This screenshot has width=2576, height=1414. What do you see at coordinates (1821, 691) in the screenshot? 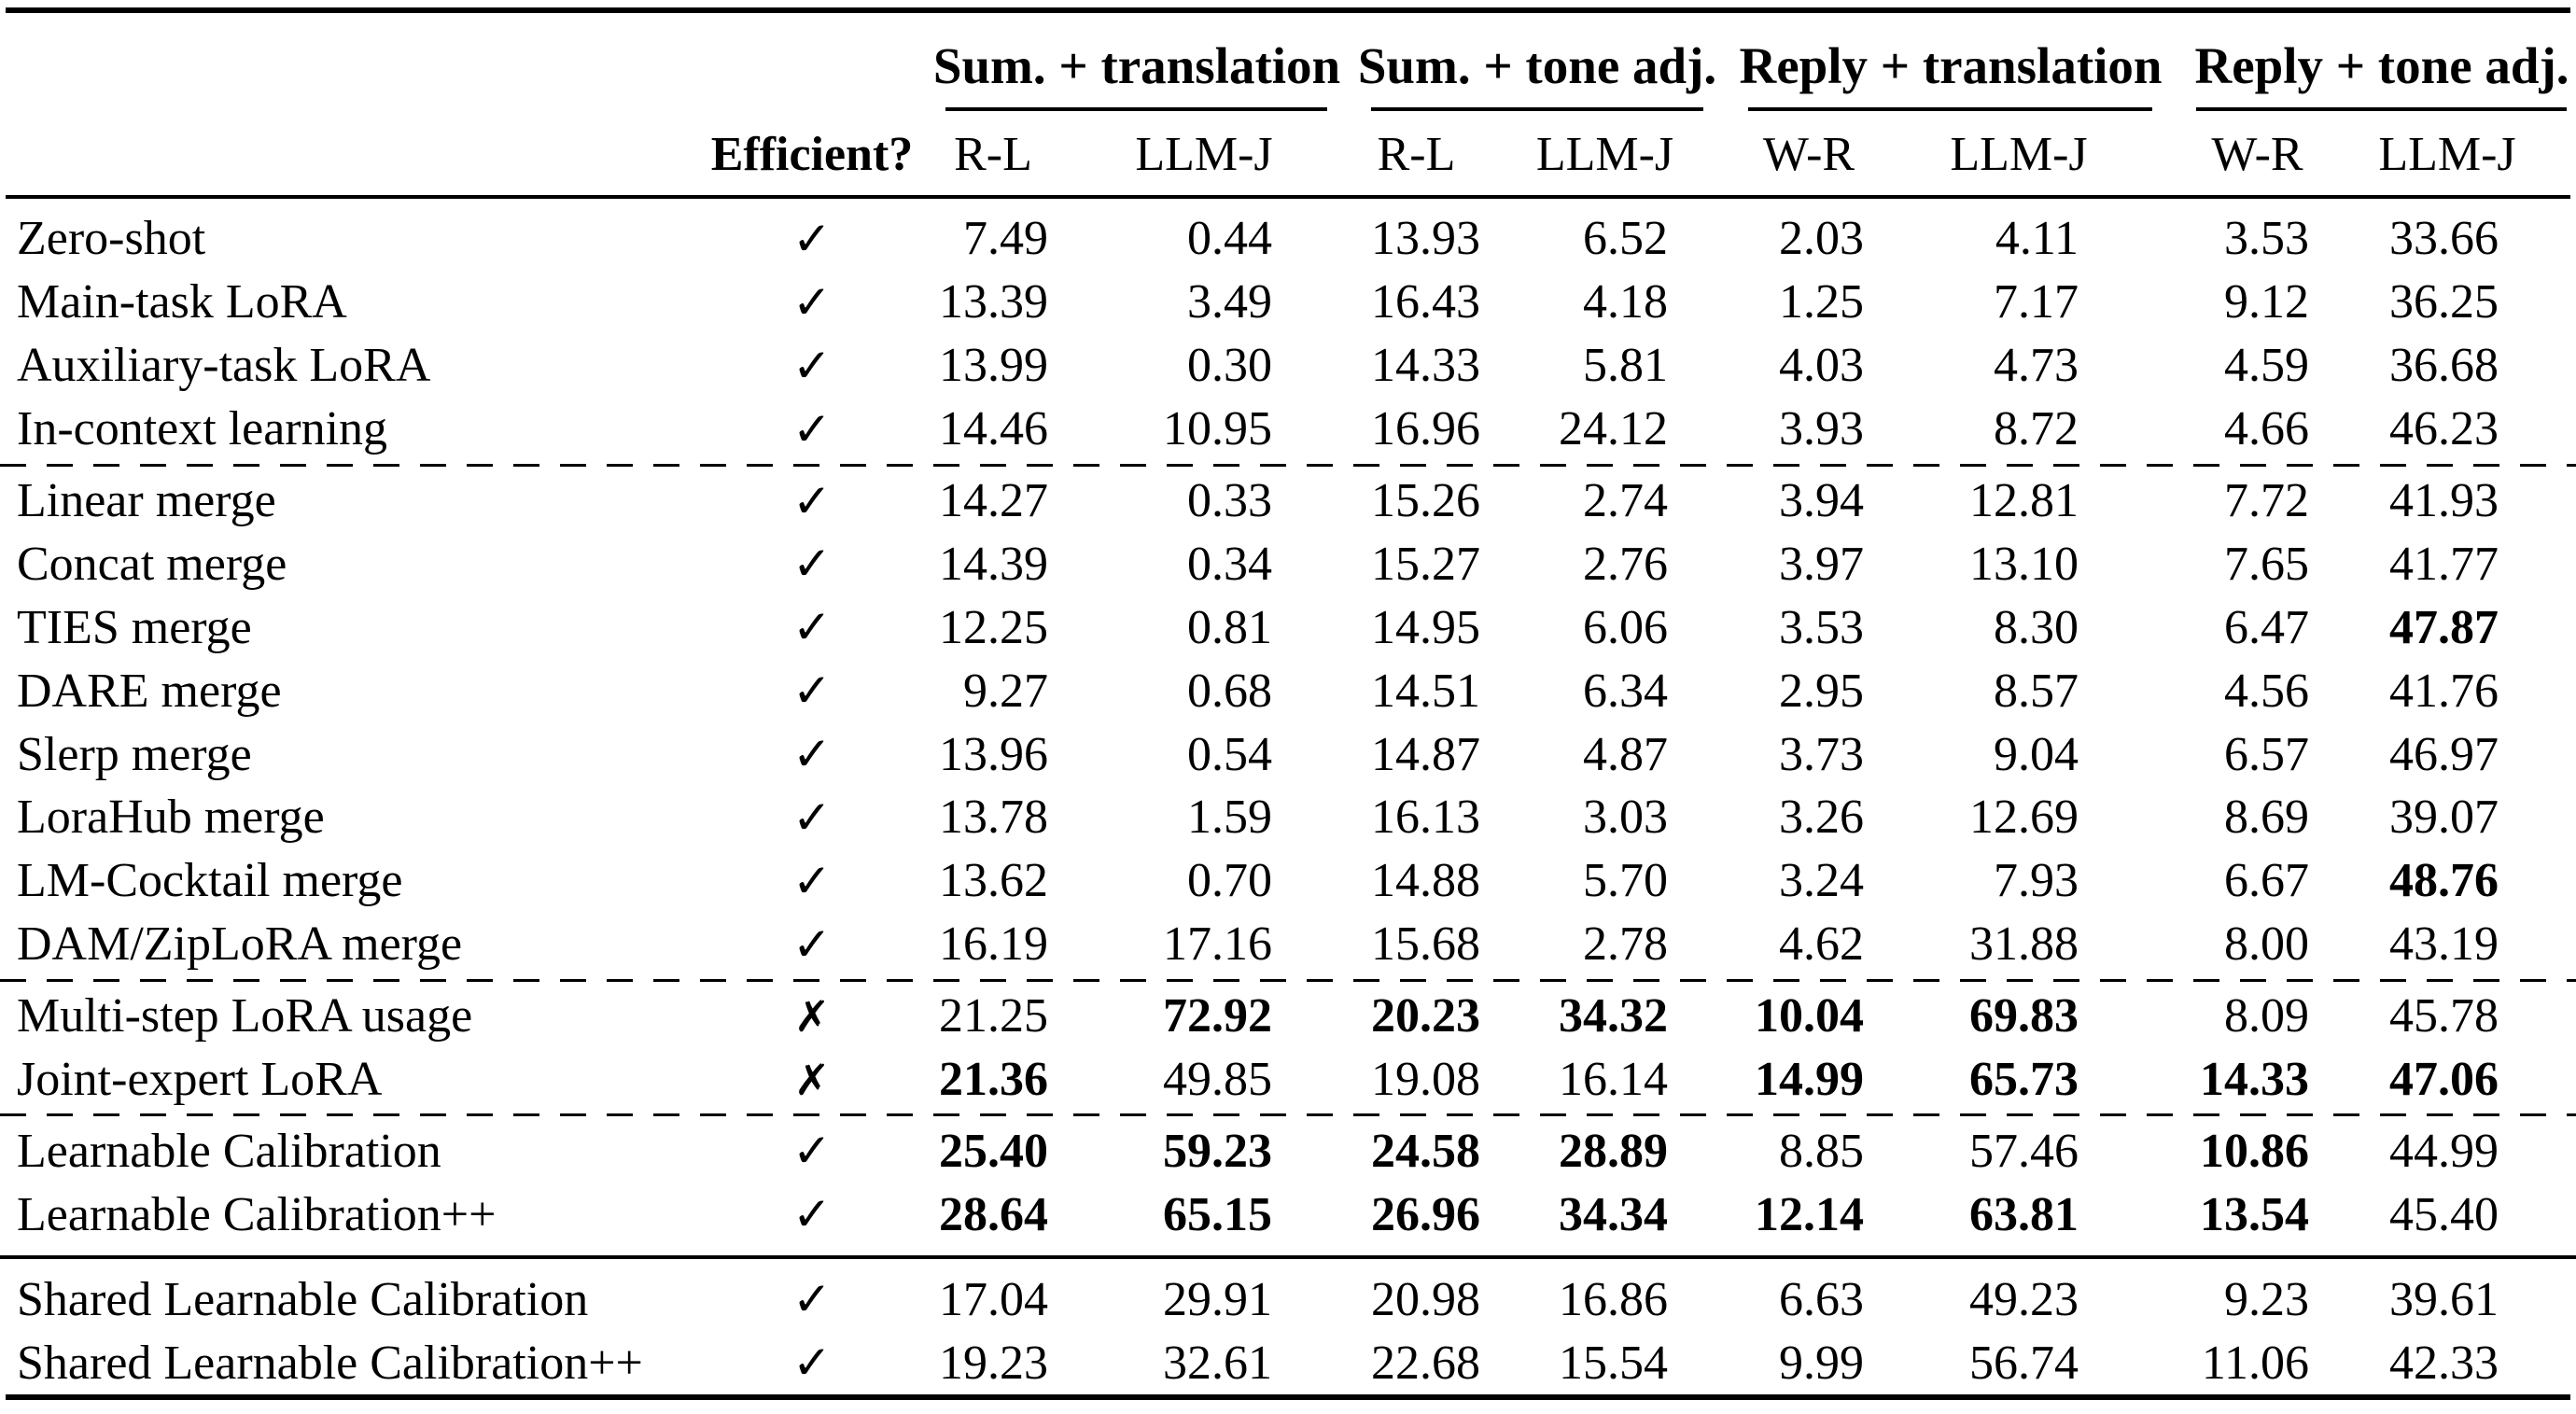
I see `value-cell: 2.95` at bounding box center [1821, 691].